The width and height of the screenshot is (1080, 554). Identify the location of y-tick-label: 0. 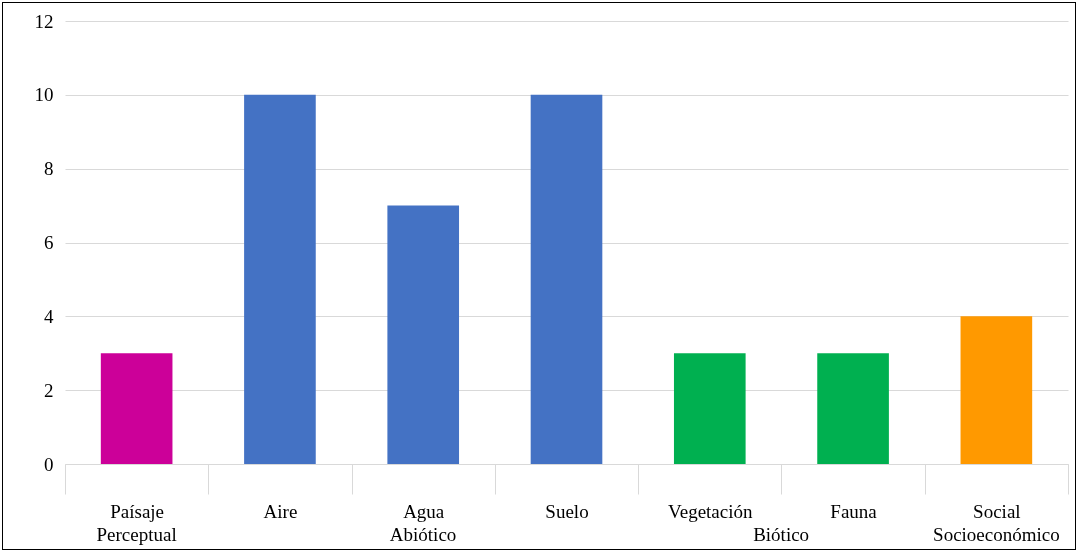
(49, 464).